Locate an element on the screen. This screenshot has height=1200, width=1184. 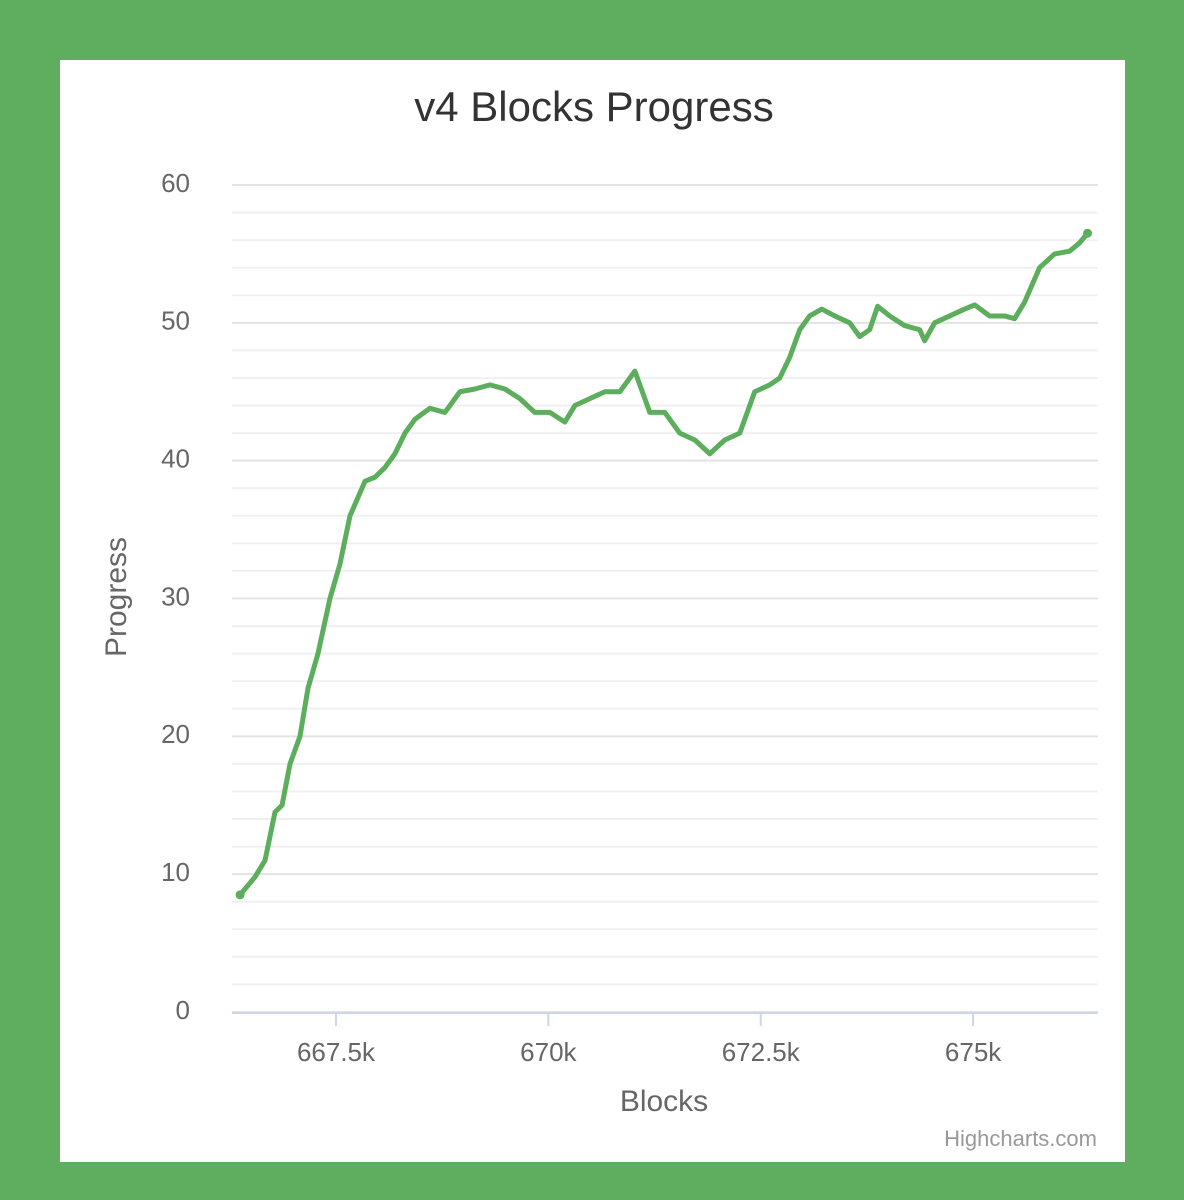
y-tick-label: 10 is located at coordinates (175, 872).